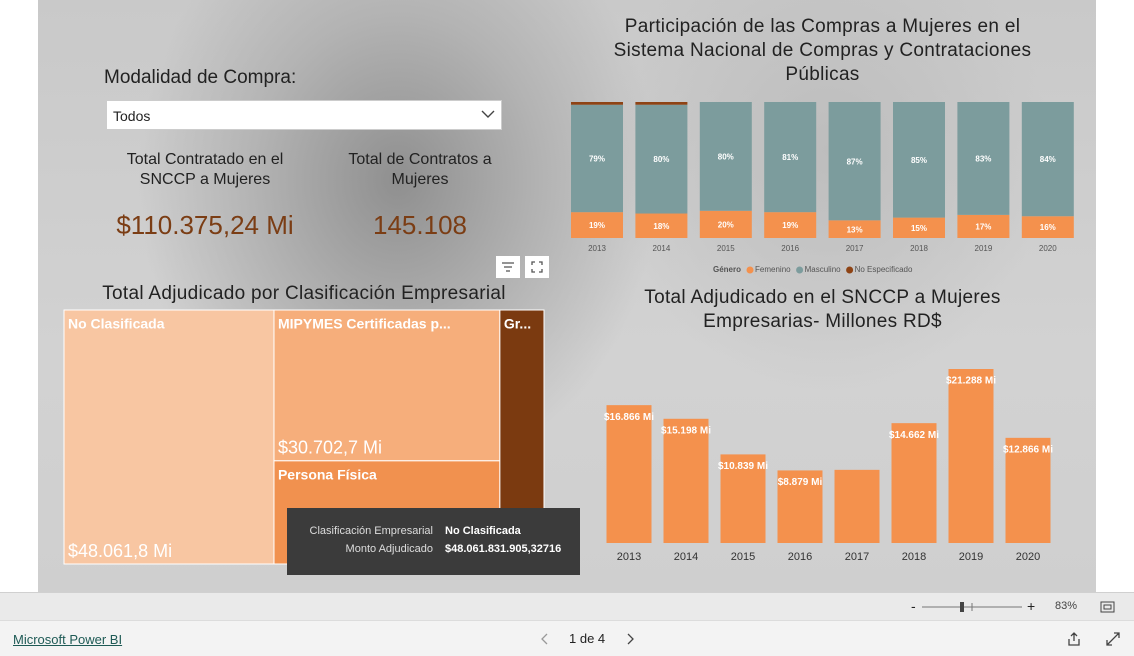  What do you see at coordinates (483, 531) in the screenshot?
I see `tooltip-value: No Clasificada` at bounding box center [483, 531].